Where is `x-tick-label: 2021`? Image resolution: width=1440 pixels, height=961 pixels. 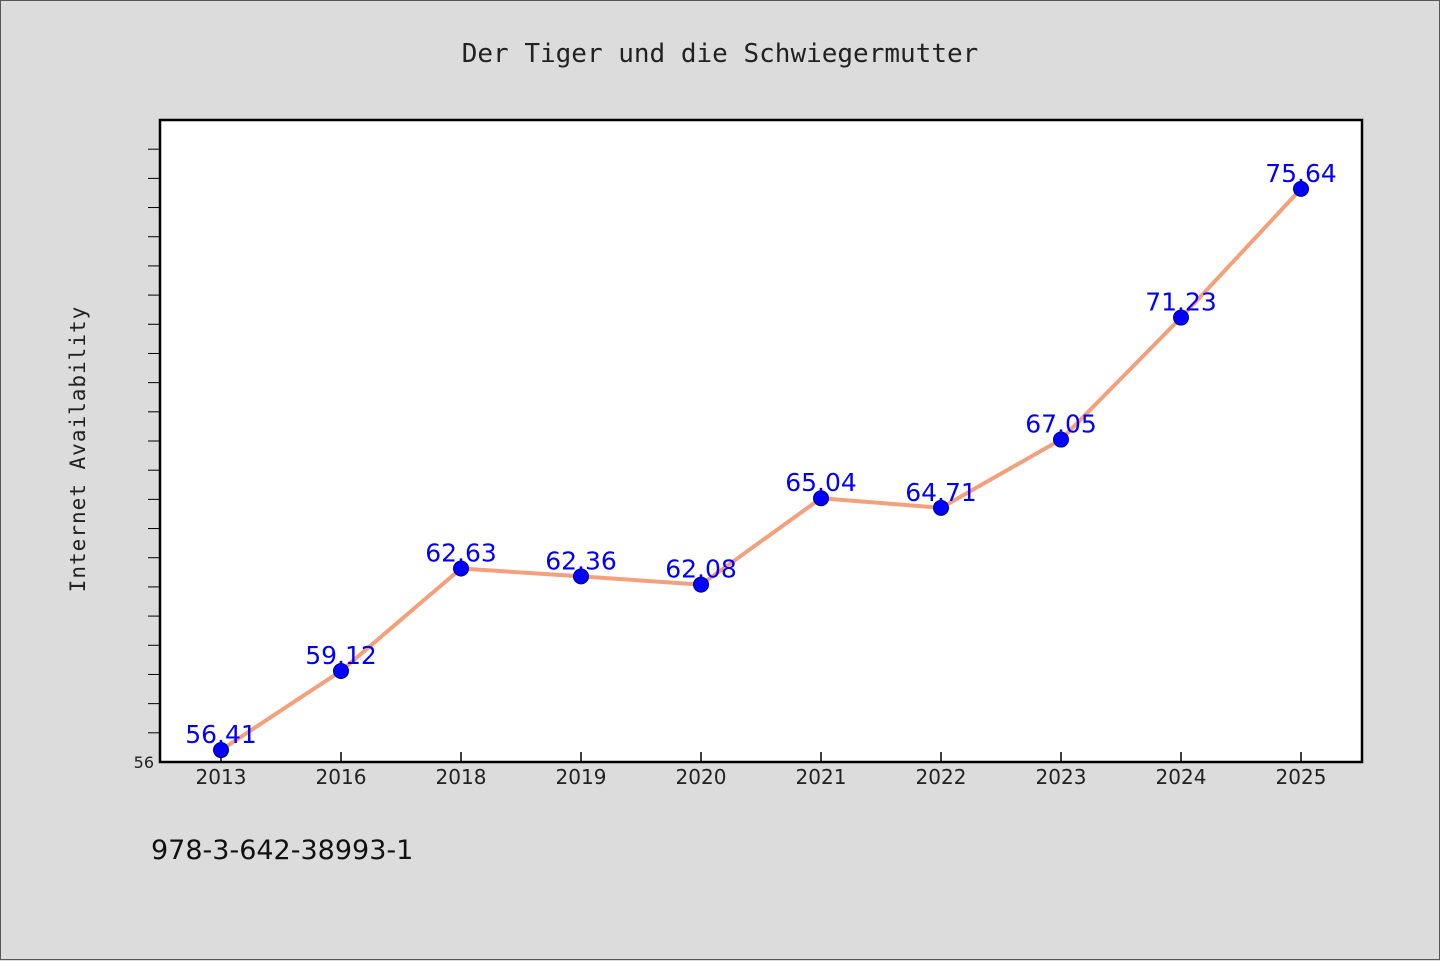
x-tick-label: 2021 is located at coordinates (821, 777).